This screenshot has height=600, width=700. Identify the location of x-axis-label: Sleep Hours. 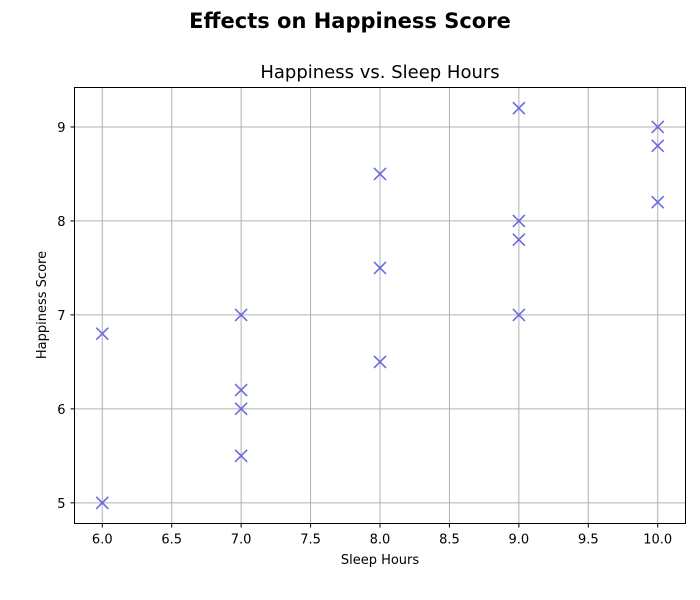
(380, 560).